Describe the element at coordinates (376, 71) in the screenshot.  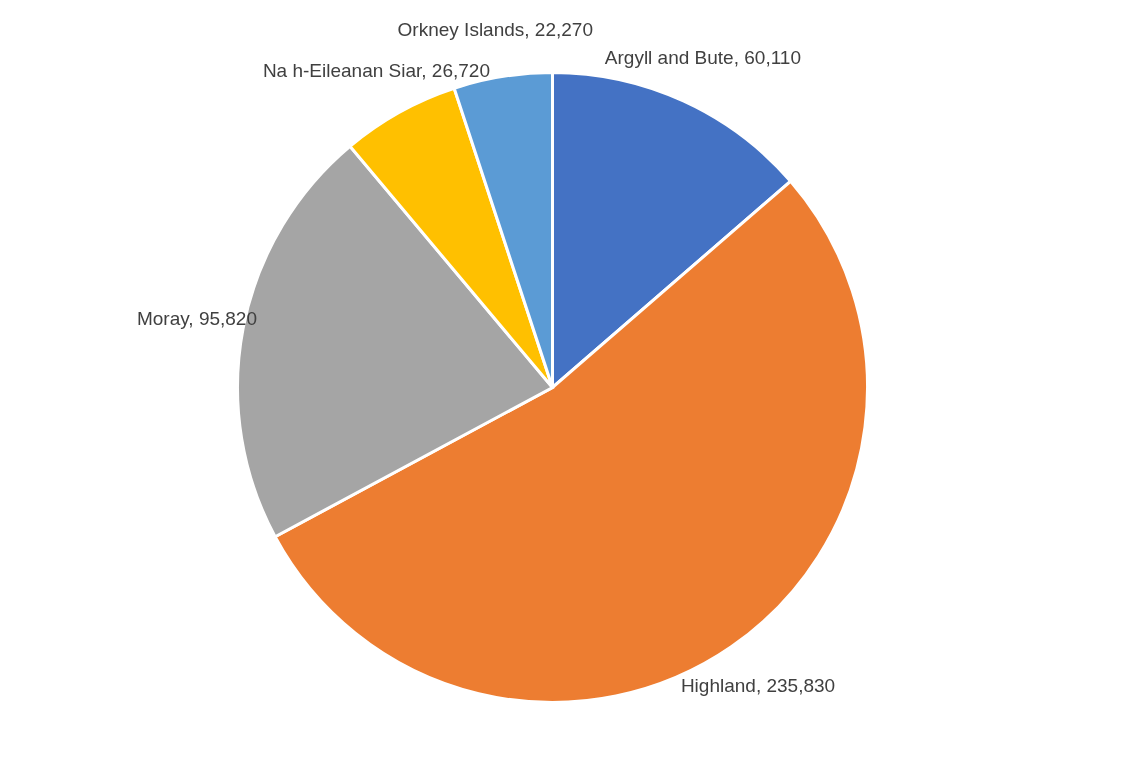
I see `slice-label: Na h-Eileanan Siar, 26,720` at that location.